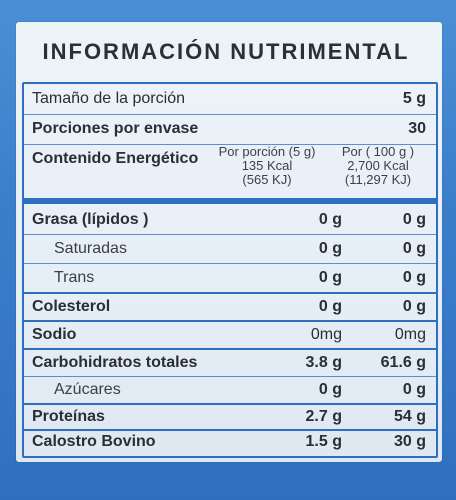 The width and height of the screenshot is (456, 500). What do you see at coordinates (267, 179) in the screenshot?
I see `energy-per-portion-kj: (565 KJ)` at bounding box center [267, 179].